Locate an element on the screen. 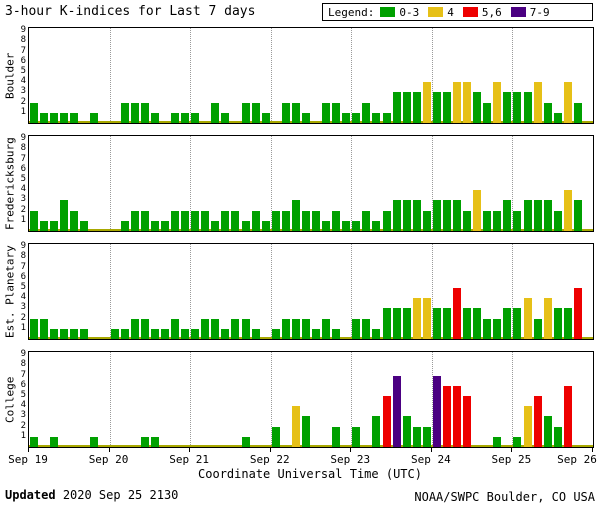  y-tick-label: 7 is located at coordinates (23, 374).